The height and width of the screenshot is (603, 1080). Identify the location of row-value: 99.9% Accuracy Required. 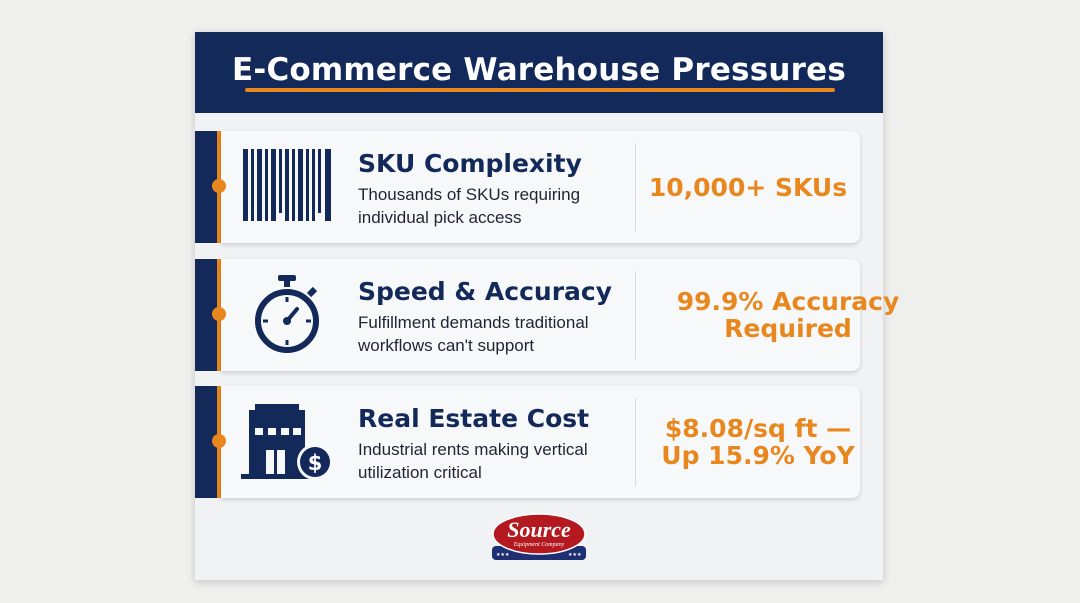
(788, 315).